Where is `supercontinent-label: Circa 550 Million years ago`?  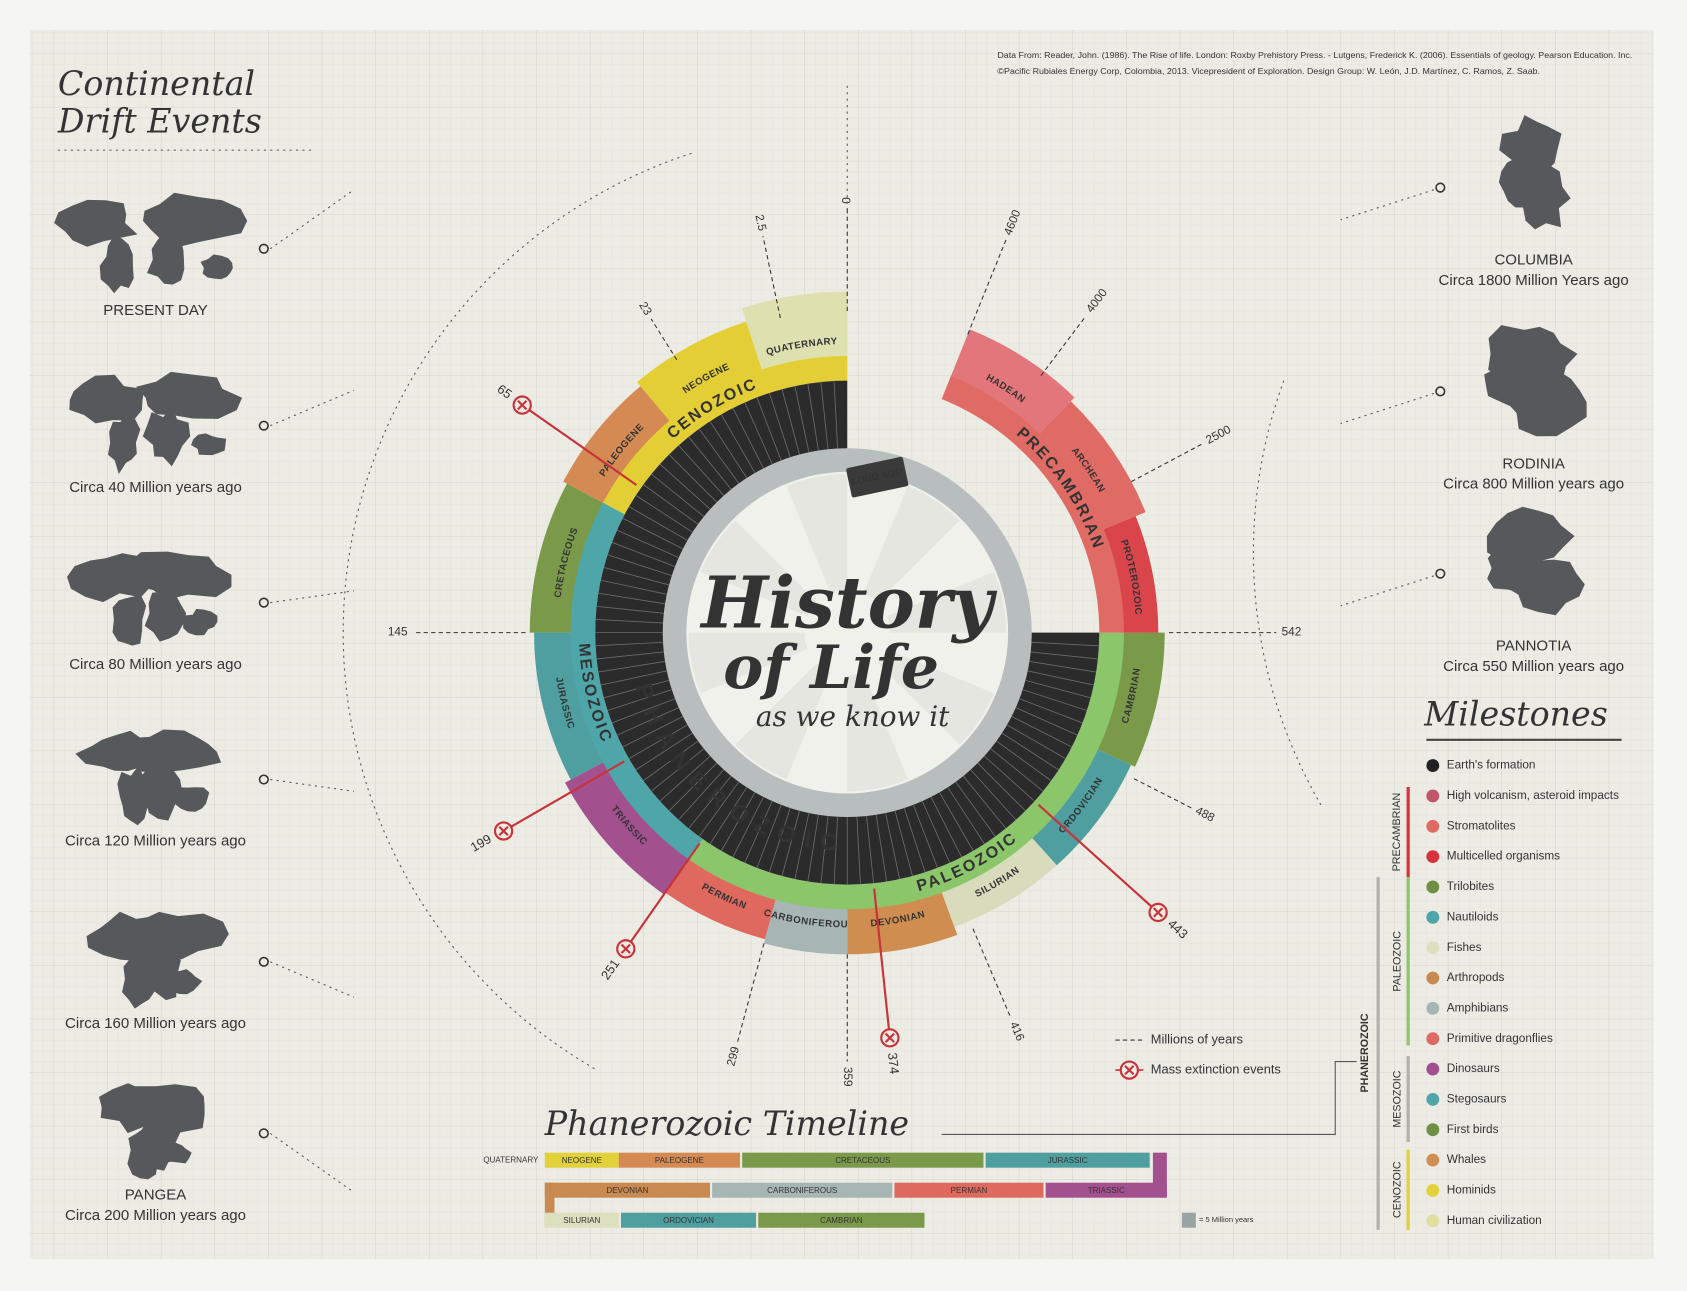
supercontinent-label: Circa 550 Million years ago is located at coordinates (1533, 666).